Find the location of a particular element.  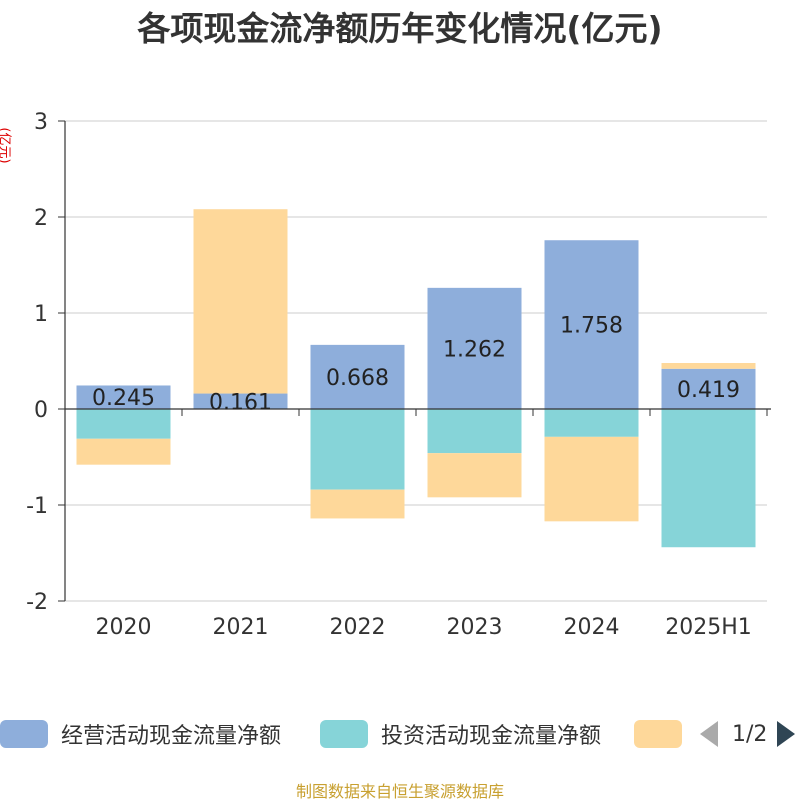

data-label: 0.419 is located at coordinates (708, 390).